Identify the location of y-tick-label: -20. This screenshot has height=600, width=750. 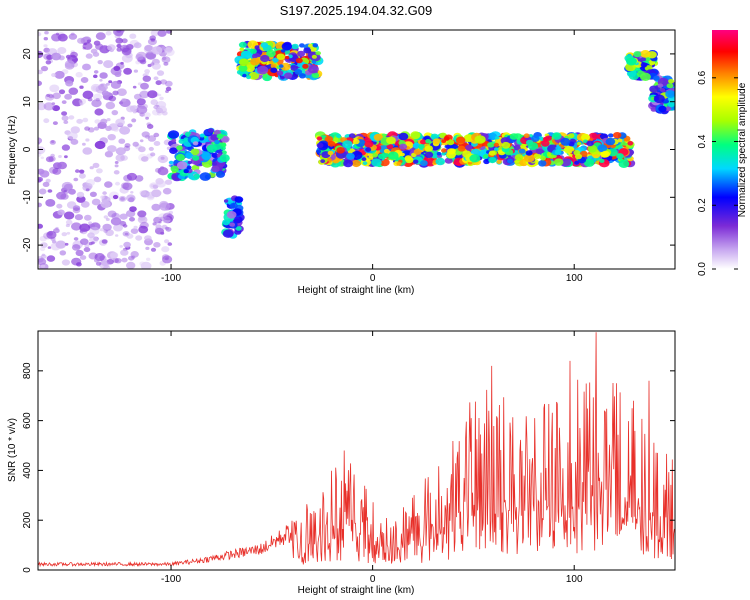
(27, 244).